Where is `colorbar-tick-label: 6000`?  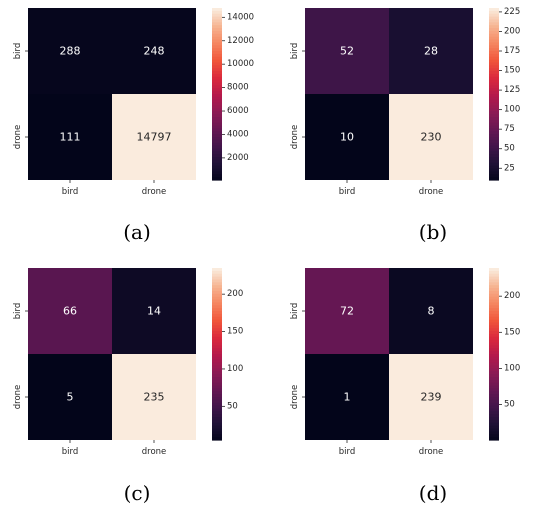
colorbar-tick-label: 6000 is located at coordinates (238, 111).